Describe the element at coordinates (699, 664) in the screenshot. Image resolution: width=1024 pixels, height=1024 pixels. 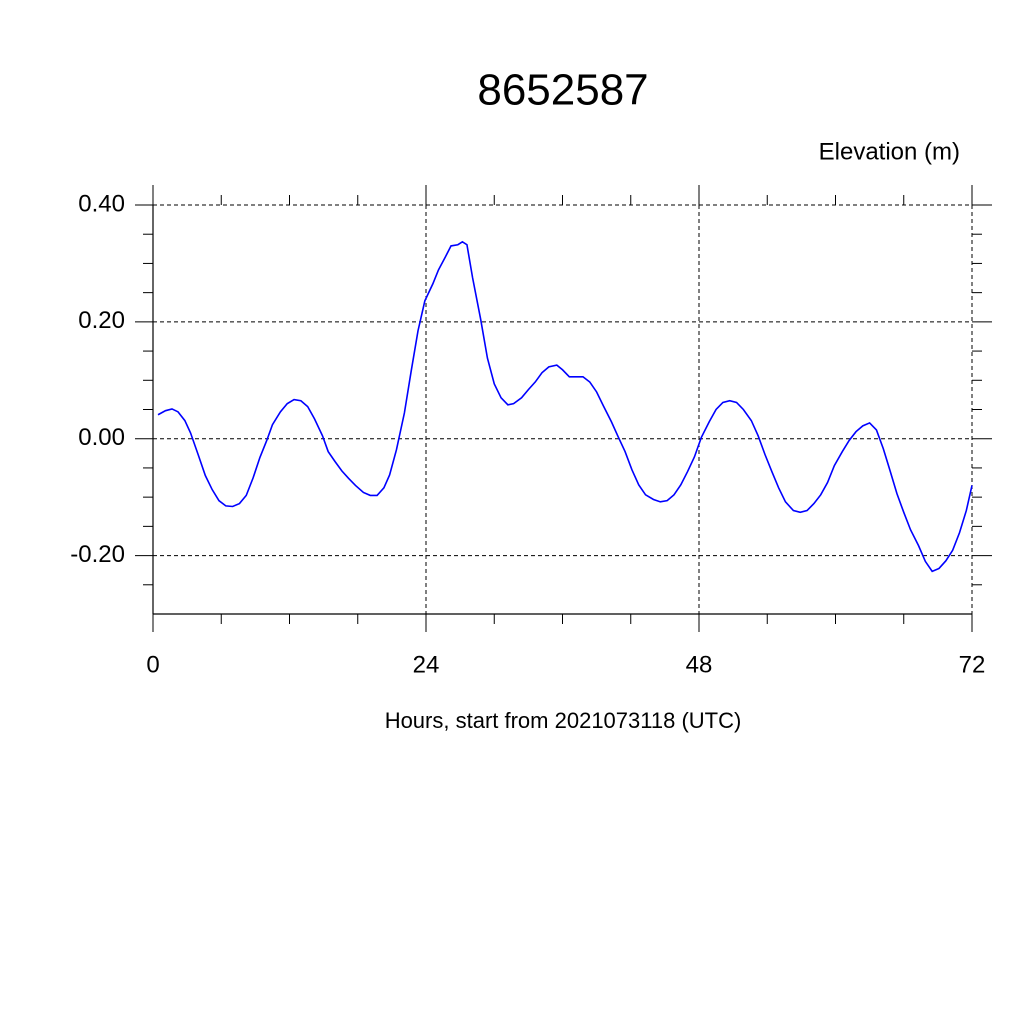
I see `x-tick-label: 48` at that location.